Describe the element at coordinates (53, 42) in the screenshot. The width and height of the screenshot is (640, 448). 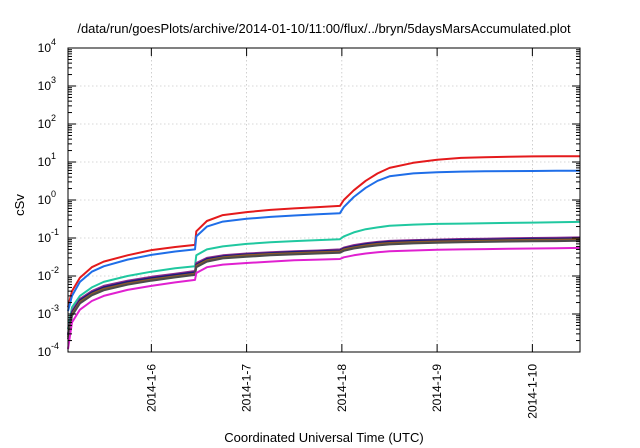
I see `y-tick-exponent: 4` at that location.